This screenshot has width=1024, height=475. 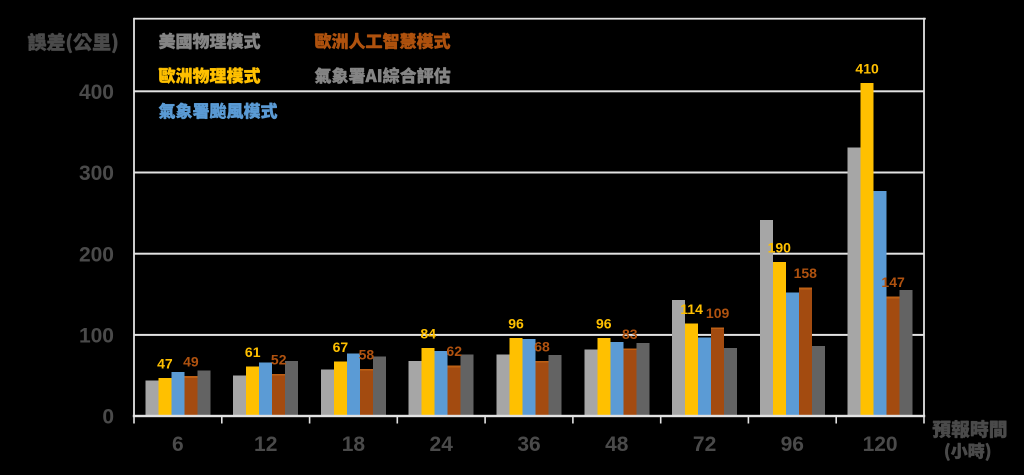 What do you see at coordinates (341, 347) in the screenshot?
I see `svg-text: 67` at bounding box center [341, 347].